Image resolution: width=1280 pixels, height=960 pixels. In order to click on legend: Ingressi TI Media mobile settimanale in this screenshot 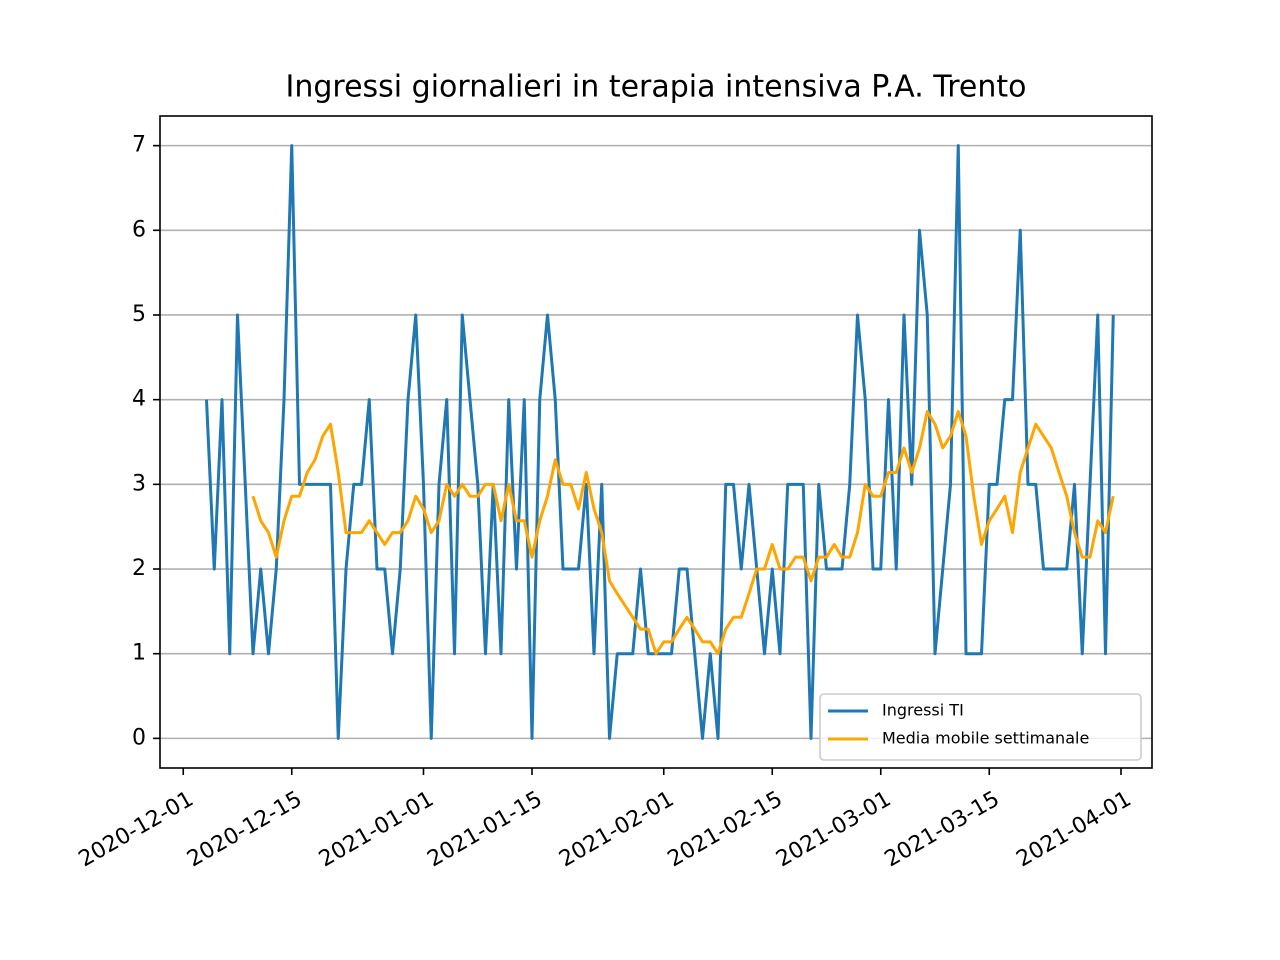, I will do `click(980, 727)`.